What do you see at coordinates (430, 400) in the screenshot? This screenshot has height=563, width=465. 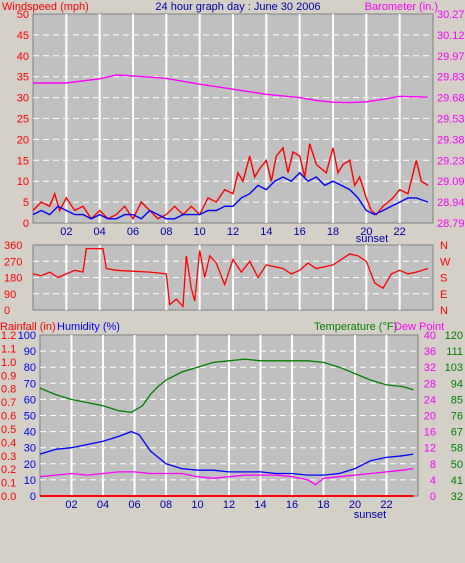 I see `dew-point-tick-label: 24` at bounding box center [430, 400].